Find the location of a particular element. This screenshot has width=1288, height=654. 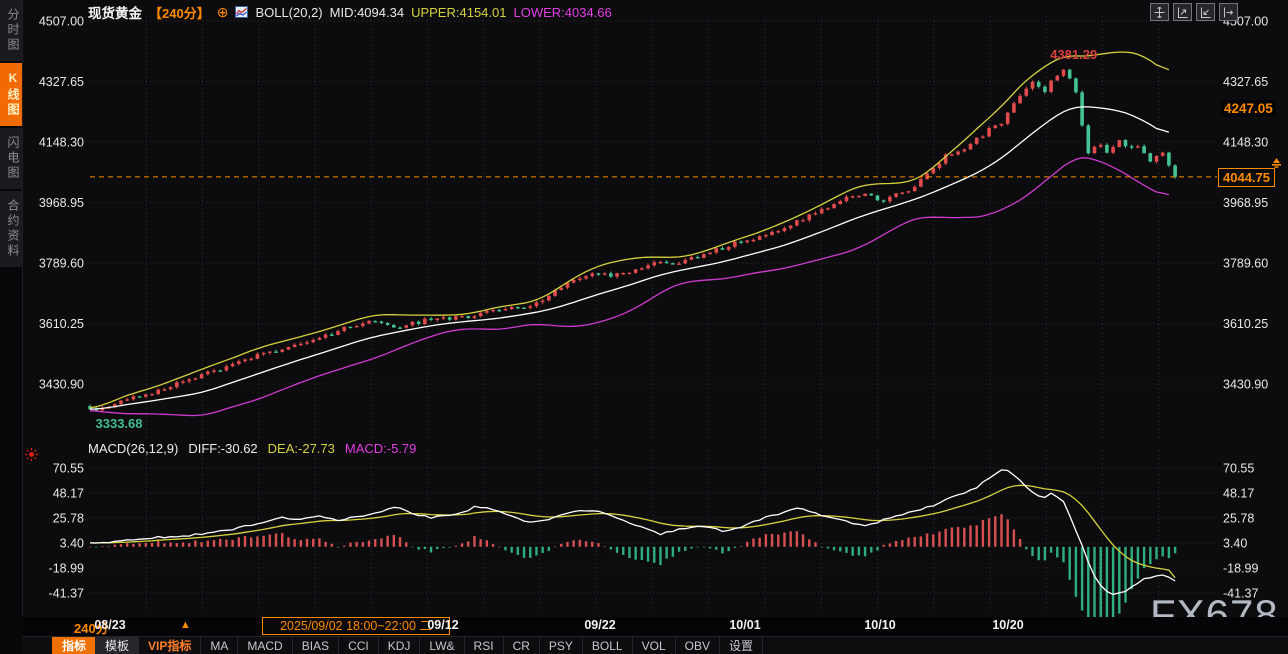

toolbar-item: VOL is located at coordinates (653, 645).